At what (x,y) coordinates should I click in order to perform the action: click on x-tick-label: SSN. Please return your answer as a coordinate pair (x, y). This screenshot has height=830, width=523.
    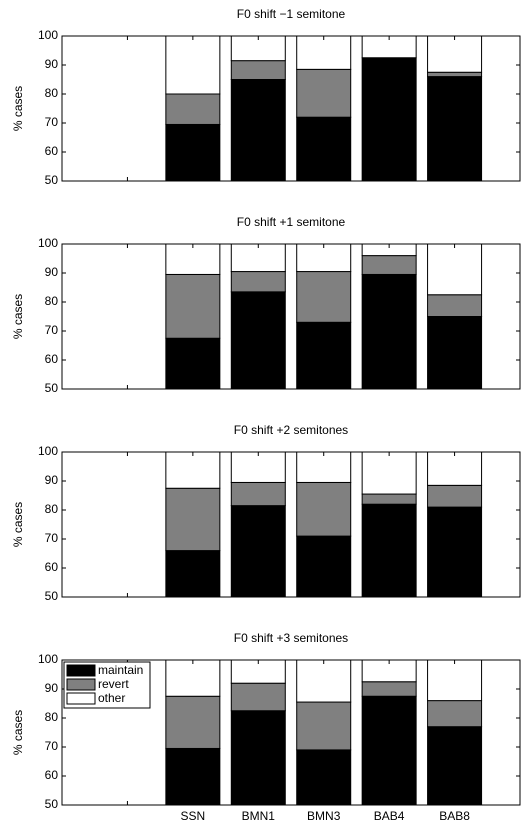
    Looking at the image, I should click on (193, 816).